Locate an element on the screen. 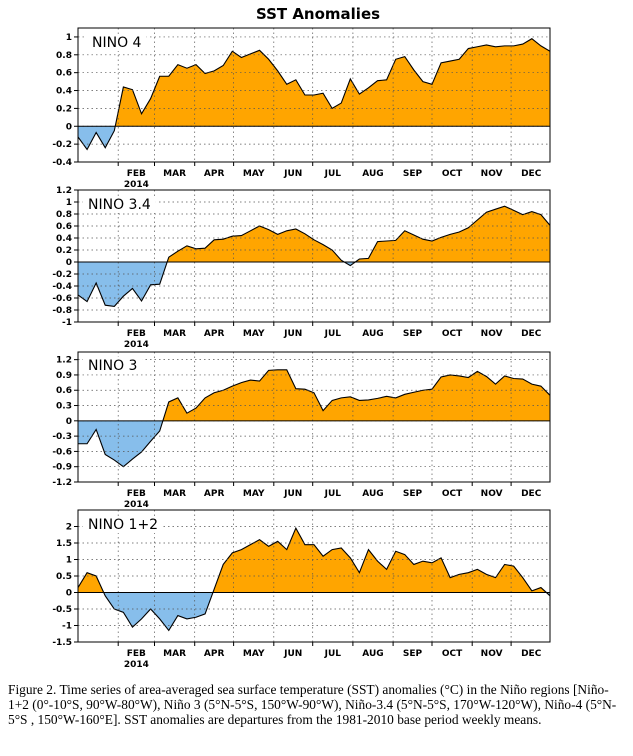  y-tick-label: -0.8 is located at coordinates (62, 311).